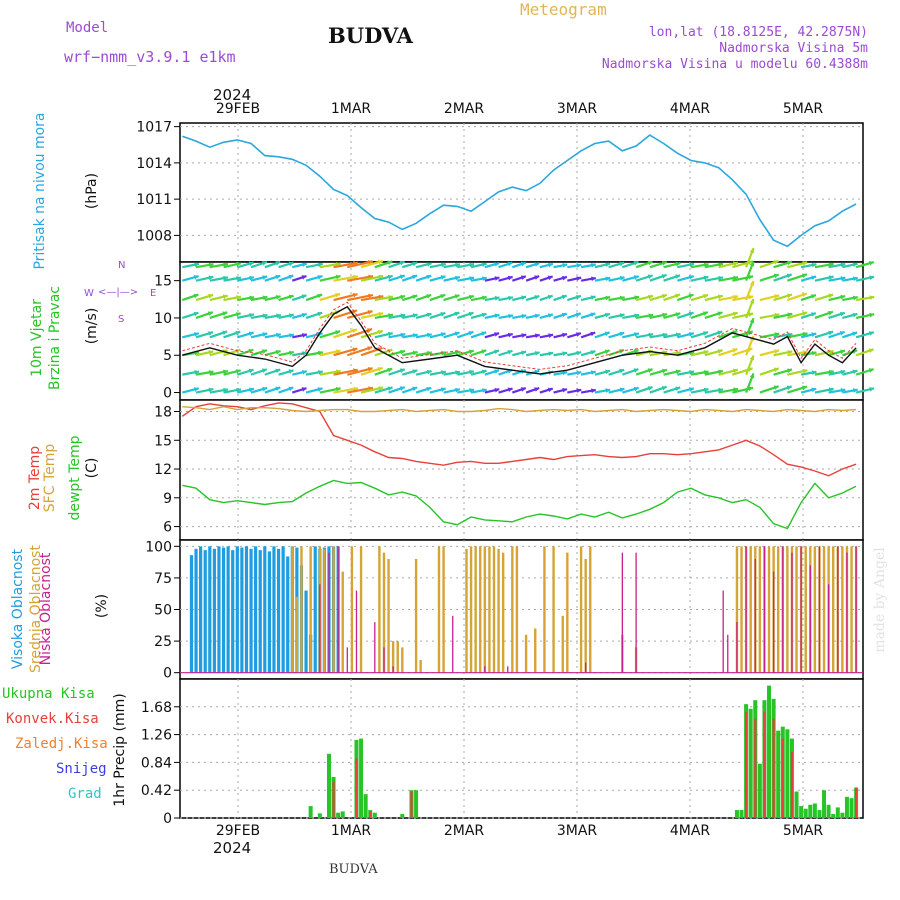 The height and width of the screenshot is (900, 900). I want to click on wind-speed-line, so click(519, 340).